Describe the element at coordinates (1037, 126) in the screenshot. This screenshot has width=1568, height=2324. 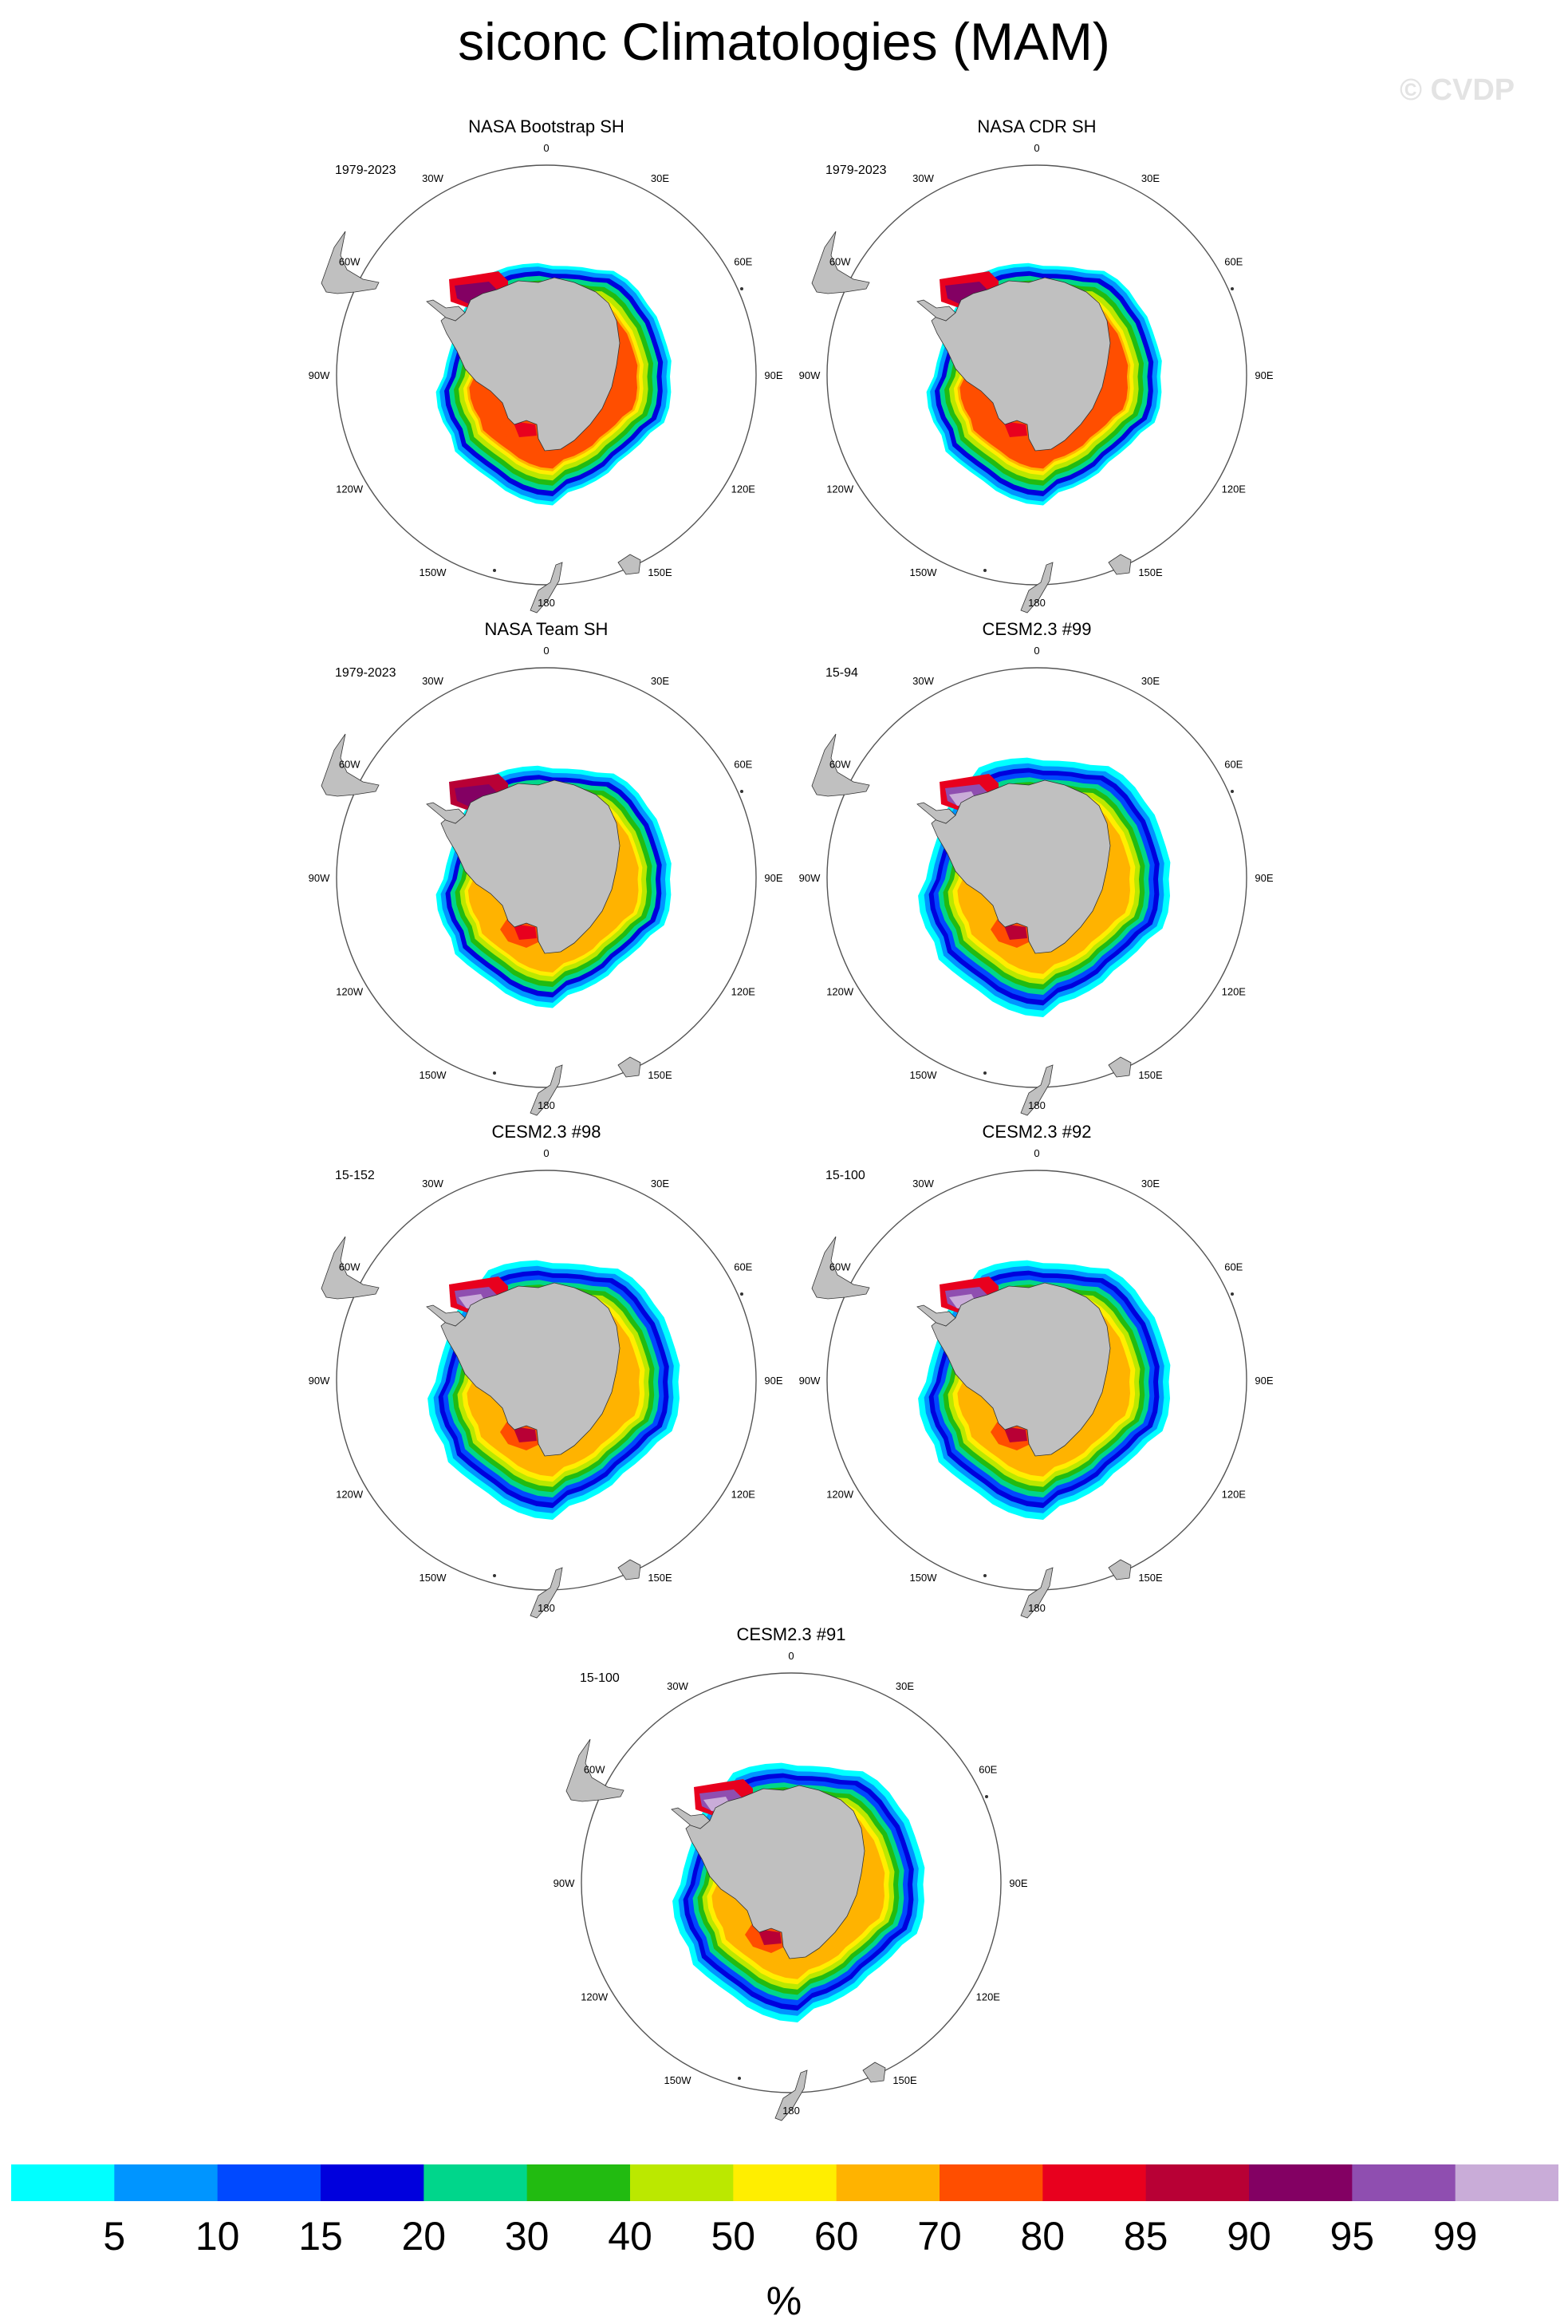
I see `panel-title: NASA CDR SH` at that location.